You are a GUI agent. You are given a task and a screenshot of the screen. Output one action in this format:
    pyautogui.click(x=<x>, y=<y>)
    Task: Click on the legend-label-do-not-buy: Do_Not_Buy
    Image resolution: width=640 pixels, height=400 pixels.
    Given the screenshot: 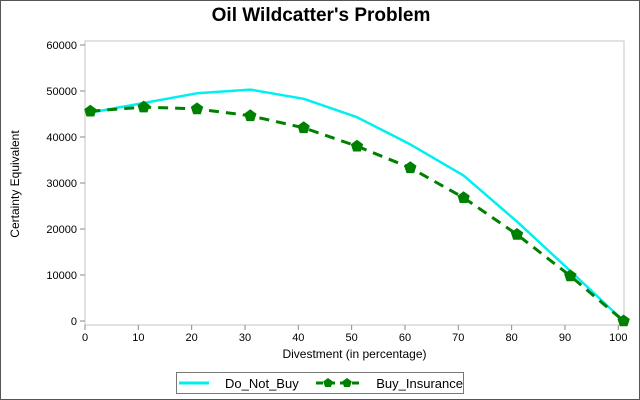 What is the action you would take?
    pyautogui.click(x=262, y=383)
    